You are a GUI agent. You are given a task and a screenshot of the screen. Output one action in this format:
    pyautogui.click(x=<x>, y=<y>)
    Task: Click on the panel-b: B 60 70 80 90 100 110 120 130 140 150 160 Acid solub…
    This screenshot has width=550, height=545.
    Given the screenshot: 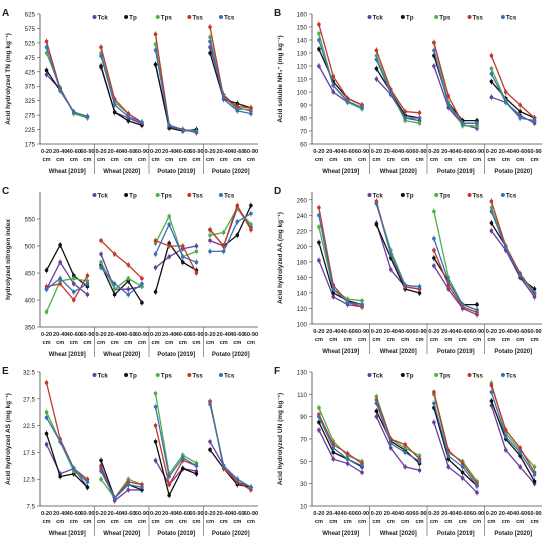 What is the action you would take?
    pyautogui.click(x=408, y=91)
    